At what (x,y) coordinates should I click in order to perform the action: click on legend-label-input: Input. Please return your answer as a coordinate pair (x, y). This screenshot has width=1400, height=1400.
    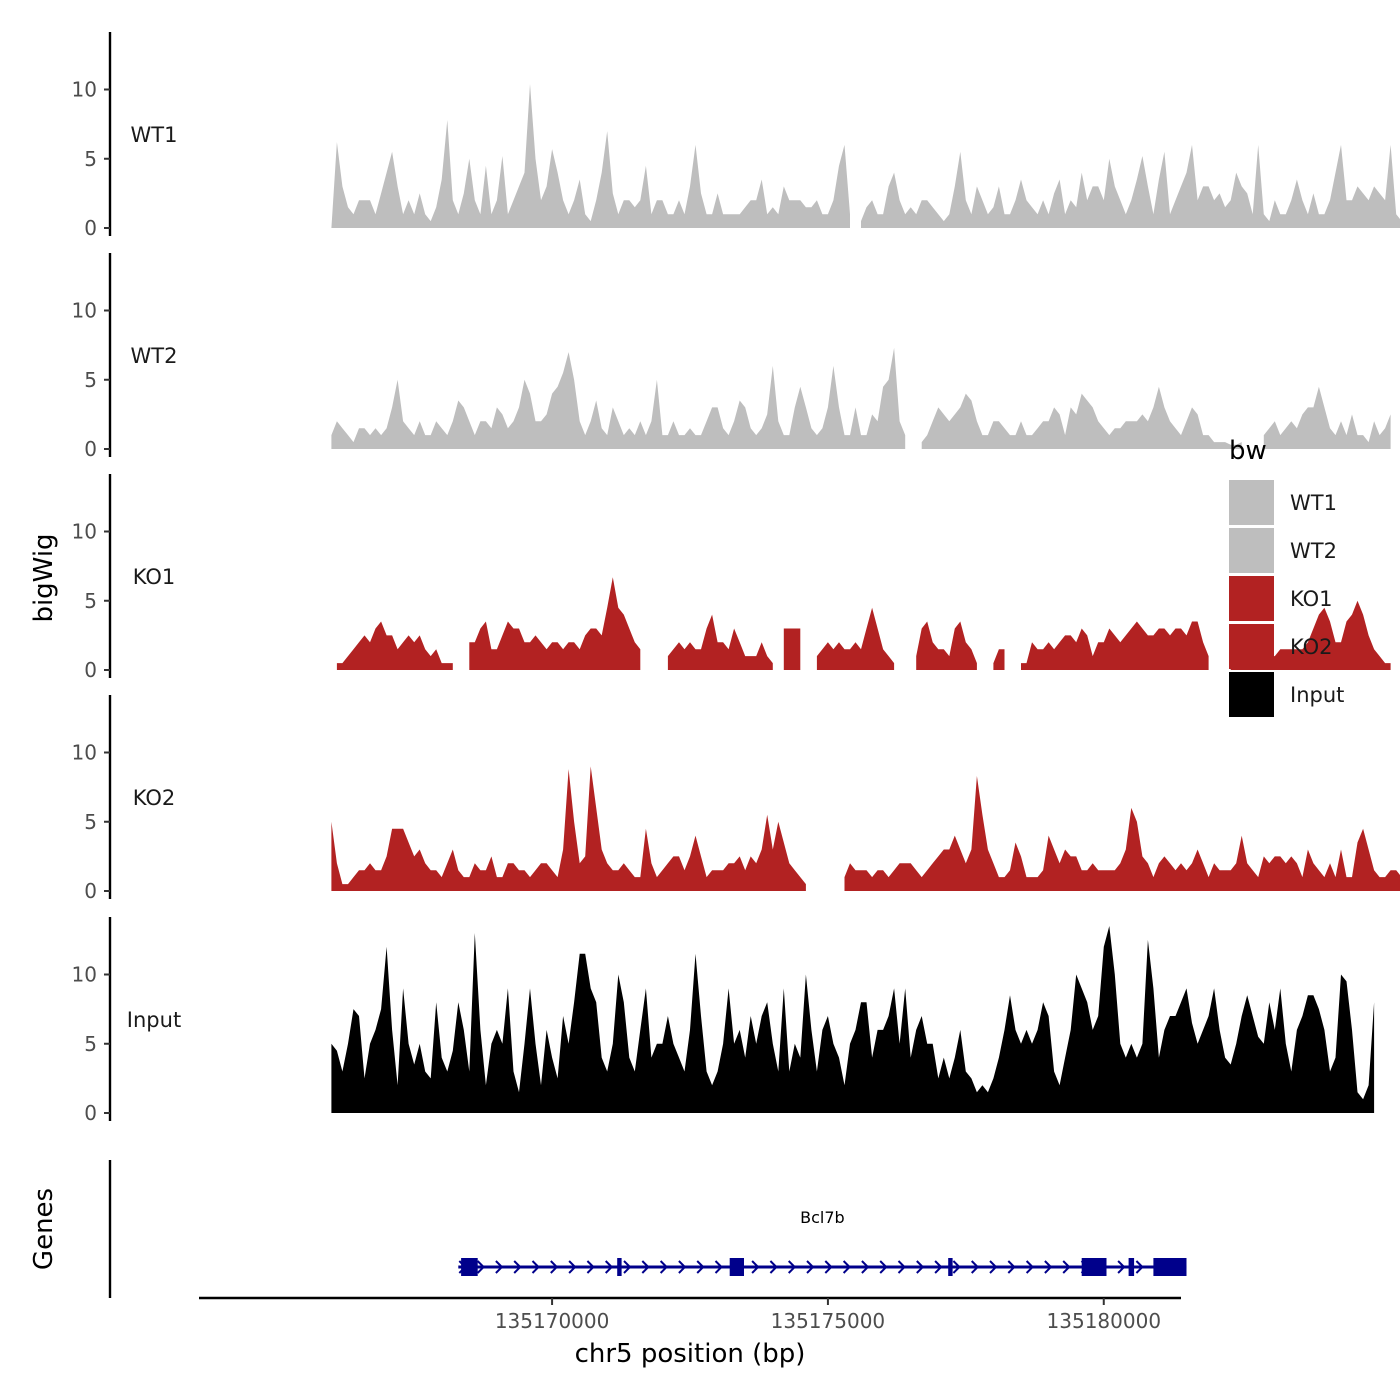
    Looking at the image, I should click on (1317, 695).